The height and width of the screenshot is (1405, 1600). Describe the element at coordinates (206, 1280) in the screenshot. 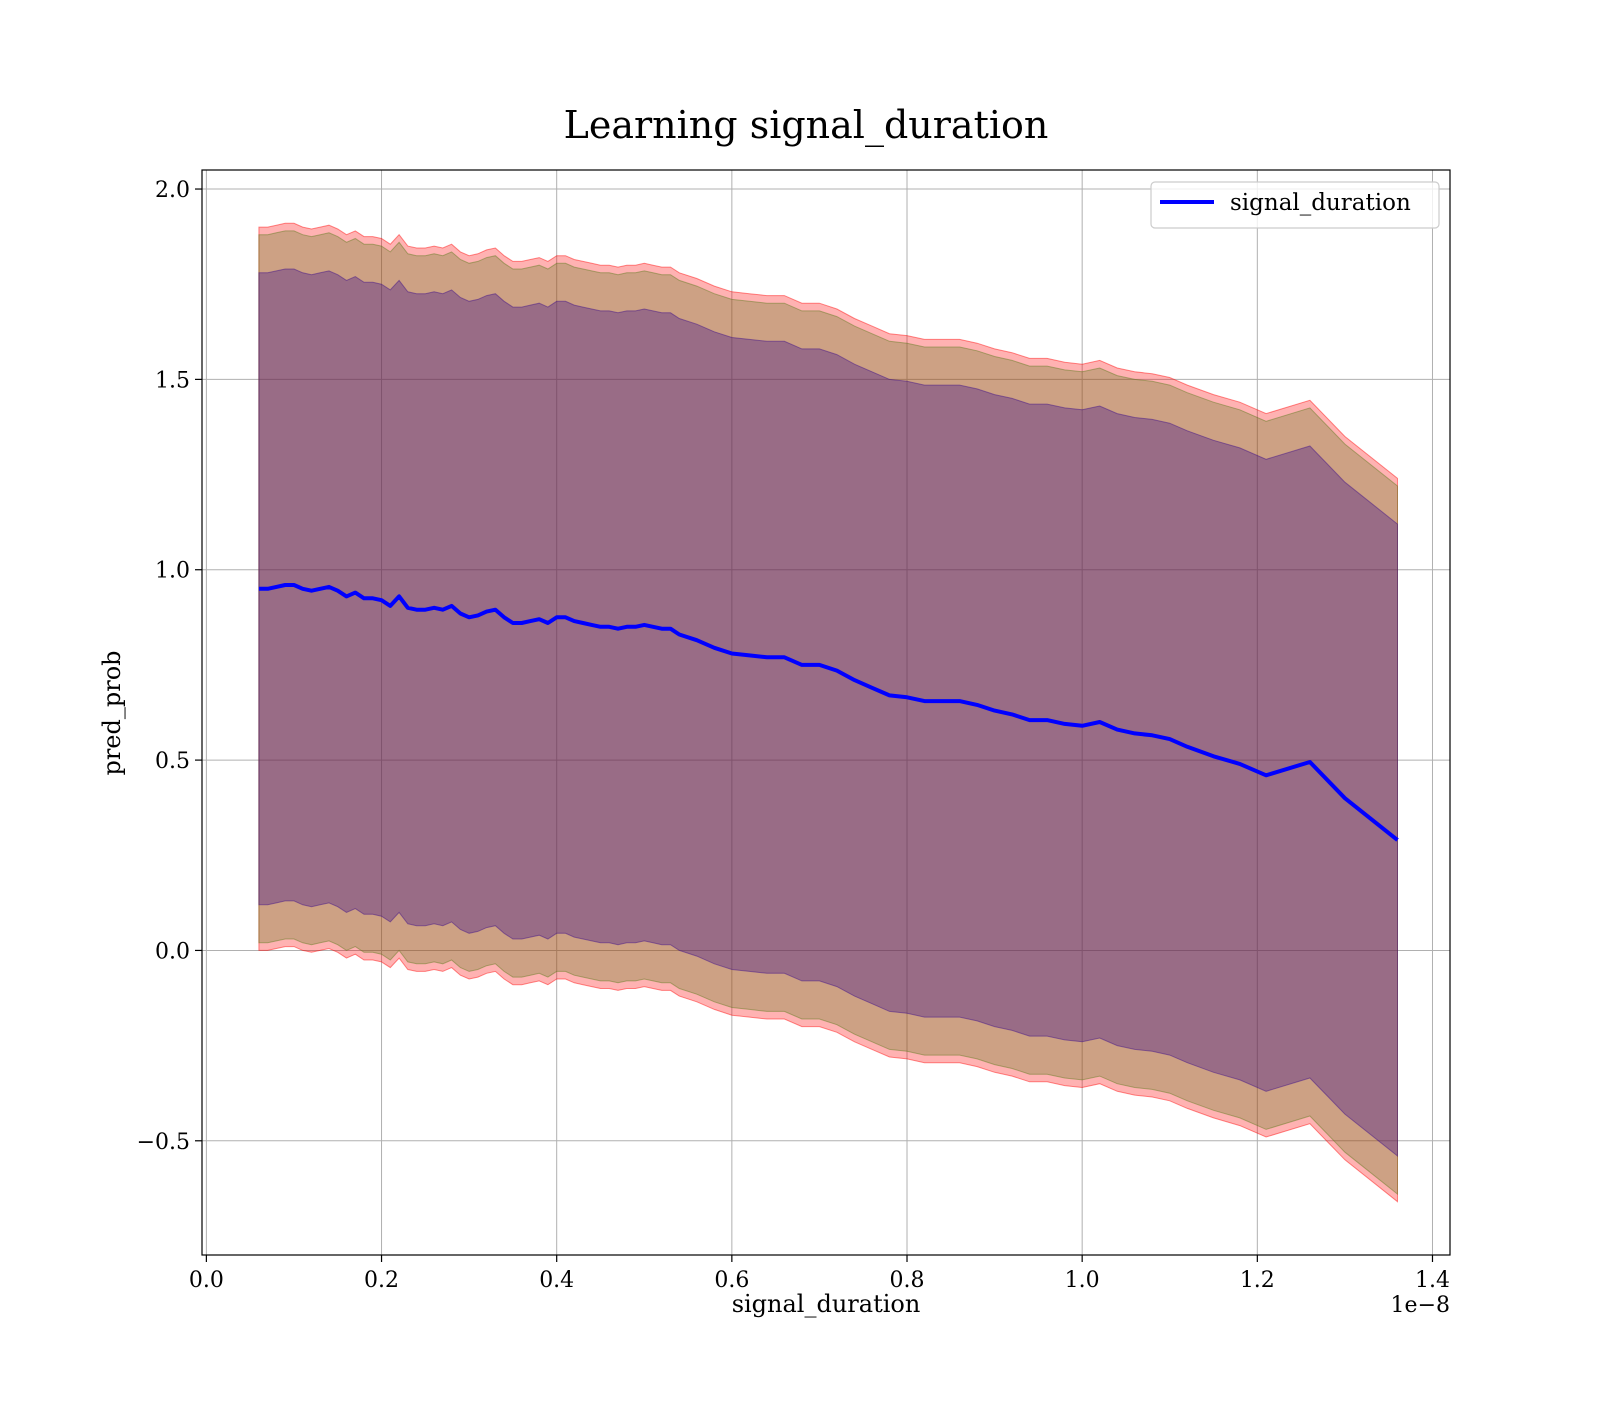

I see `x-tick-label: 0.0` at that location.